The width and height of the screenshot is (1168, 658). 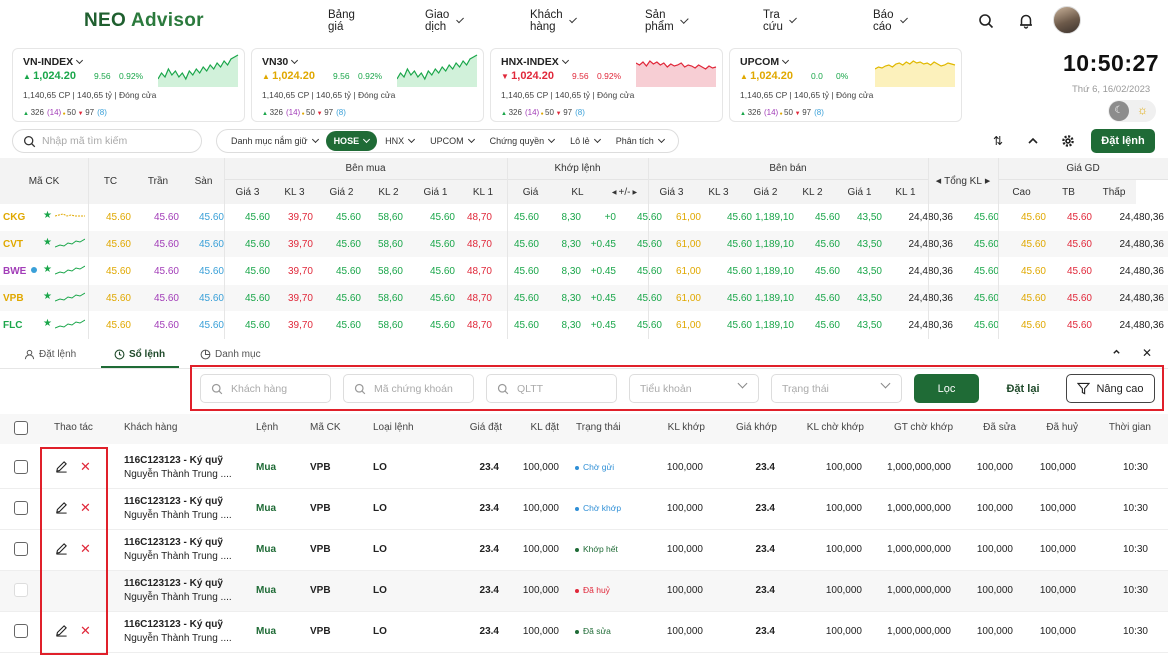 What do you see at coordinates (1068, 141) in the screenshot?
I see `settings-gear-icon` at bounding box center [1068, 141].